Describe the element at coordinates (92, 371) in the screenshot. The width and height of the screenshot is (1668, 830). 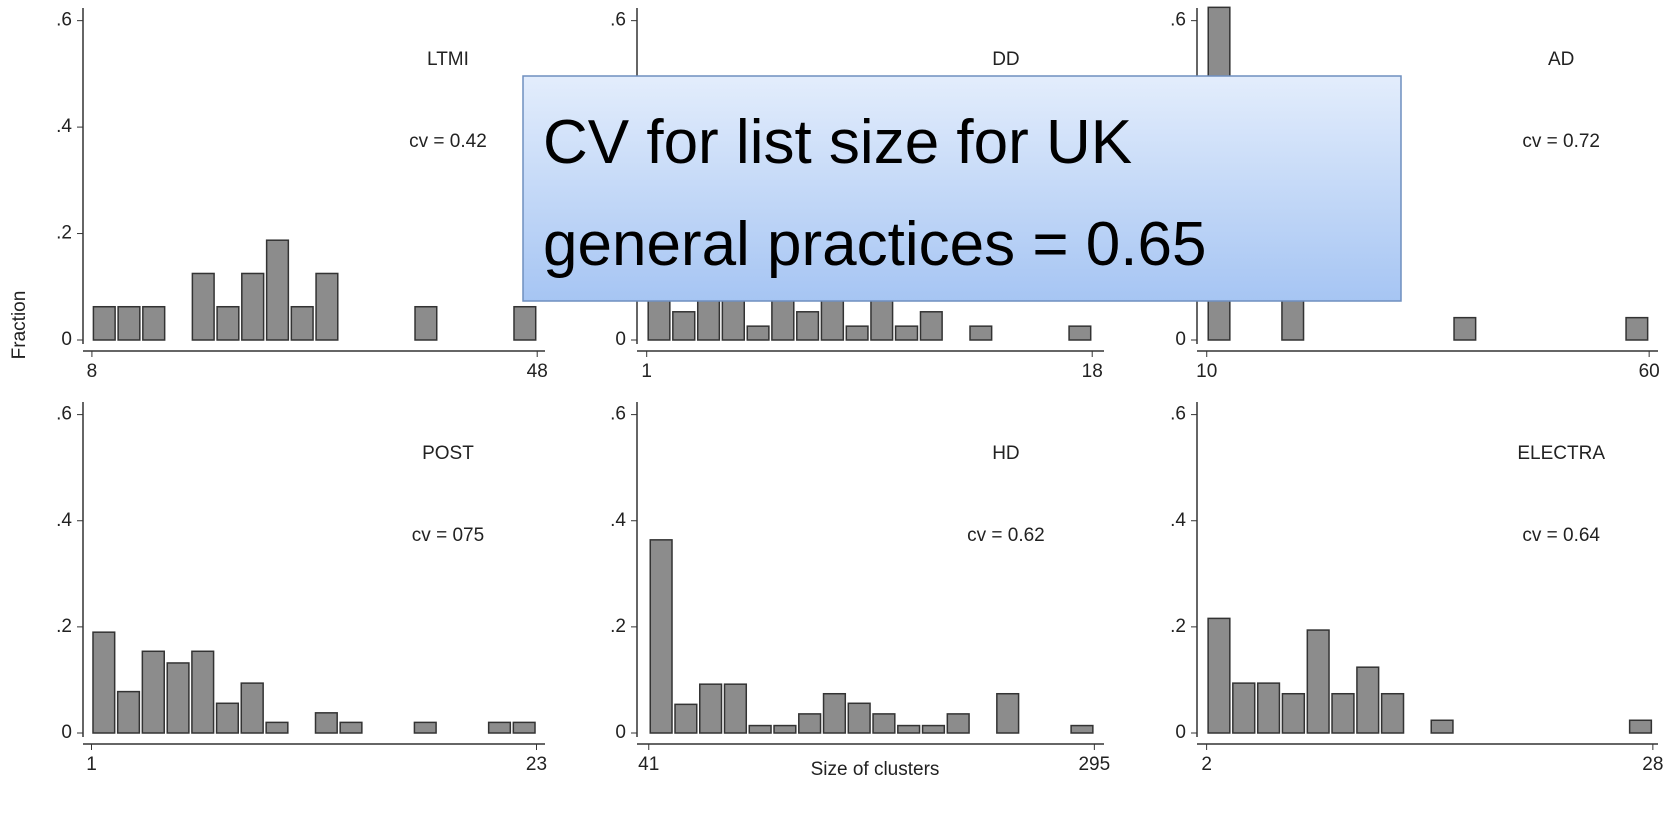
I see `x-tick-label: 8` at that location.